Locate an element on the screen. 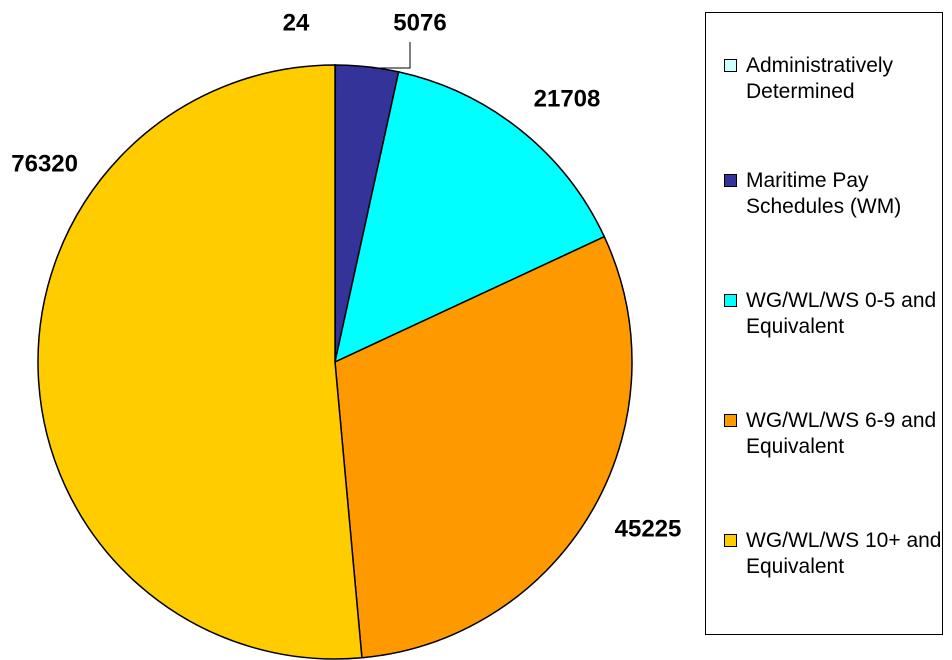 The height and width of the screenshot is (660, 952). pie-slice is located at coordinates (469, 217).